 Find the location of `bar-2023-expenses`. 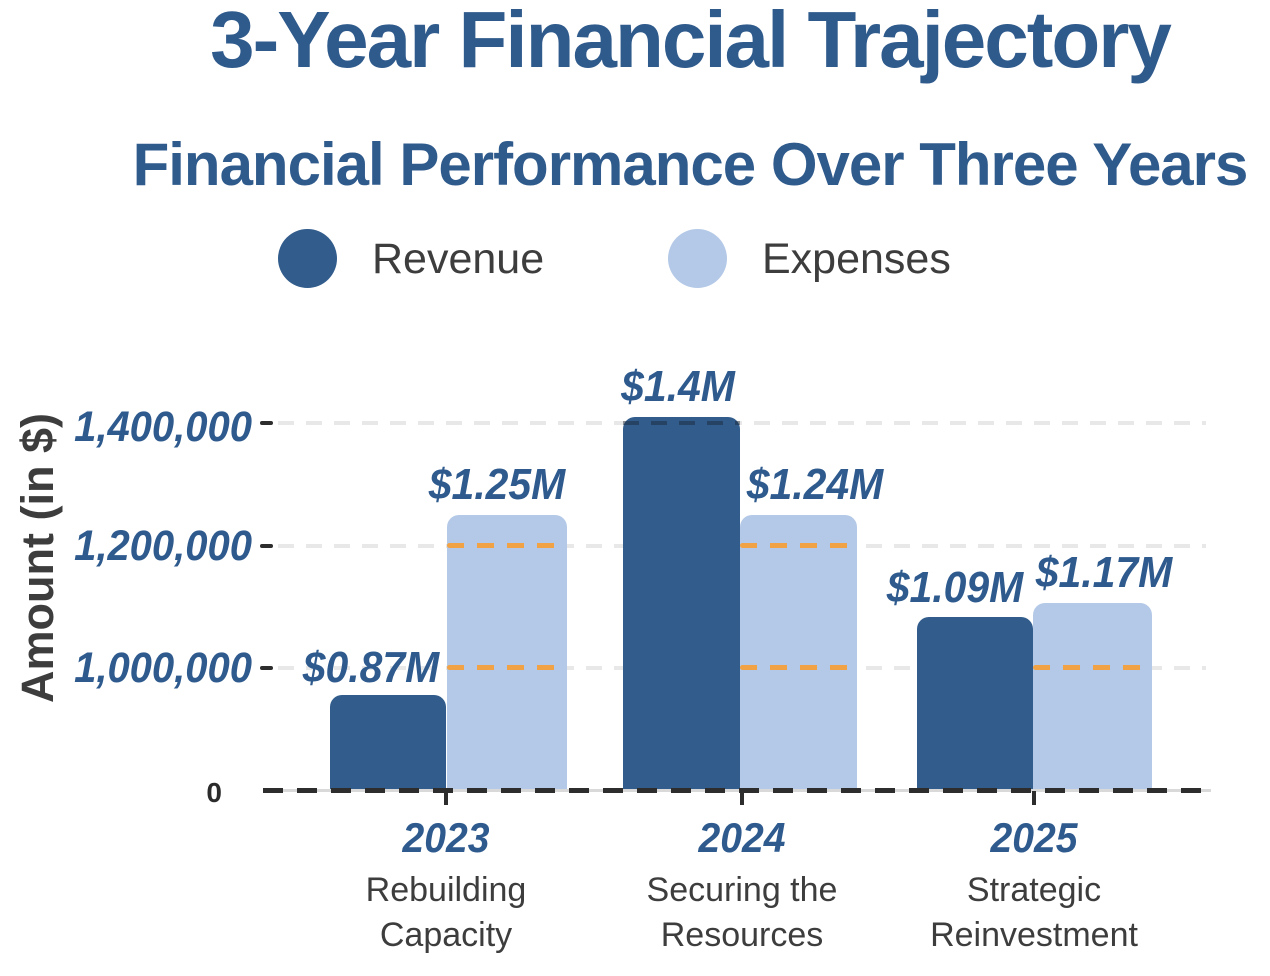

bar-2023-expenses is located at coordinates (507, 652).